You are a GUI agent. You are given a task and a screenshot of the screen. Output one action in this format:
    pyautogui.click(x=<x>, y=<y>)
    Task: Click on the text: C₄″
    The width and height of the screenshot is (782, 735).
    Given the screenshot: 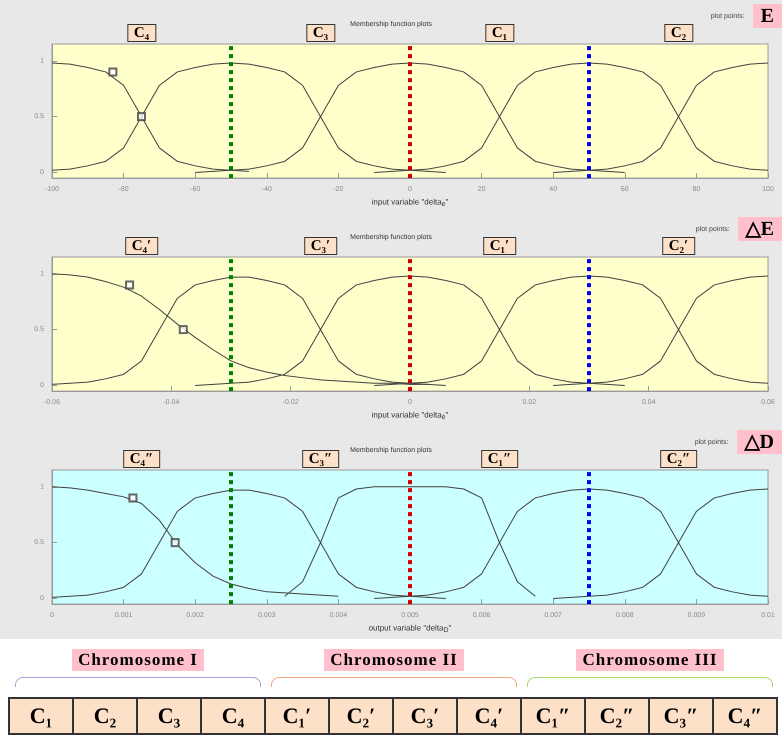 What is the action you would take?
    pyautogui.click(x=141, y=459)
    